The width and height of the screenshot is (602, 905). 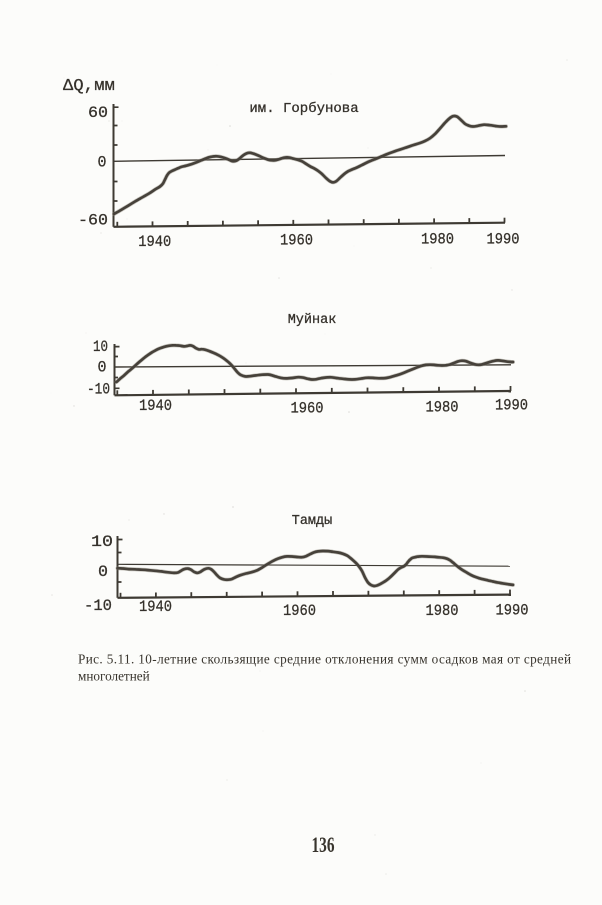 What do you see at coordinates (93, 221) in the screenshot?
I see `svg-text: -60` at bounding box center [93, 221].